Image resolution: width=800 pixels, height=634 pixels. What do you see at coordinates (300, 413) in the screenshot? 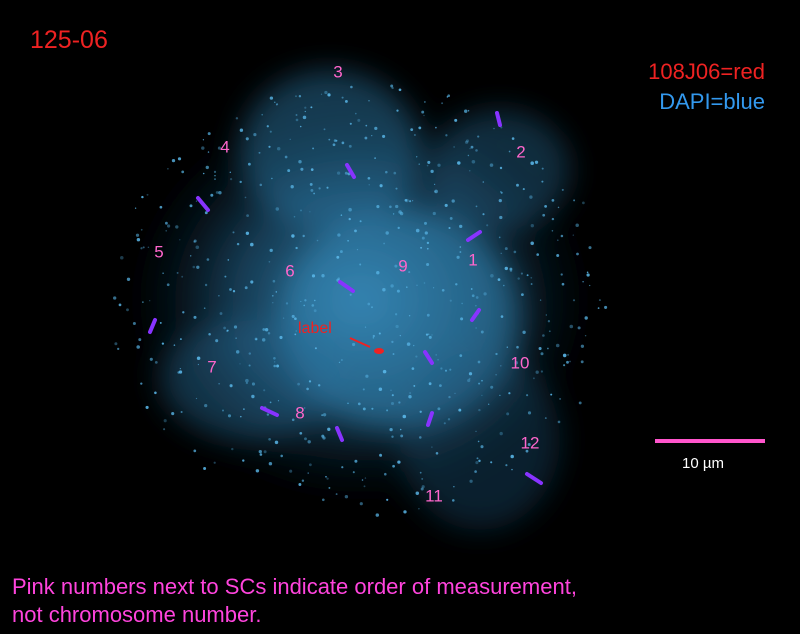
I see `sc-label: 8` at bounding box center [300, 413].